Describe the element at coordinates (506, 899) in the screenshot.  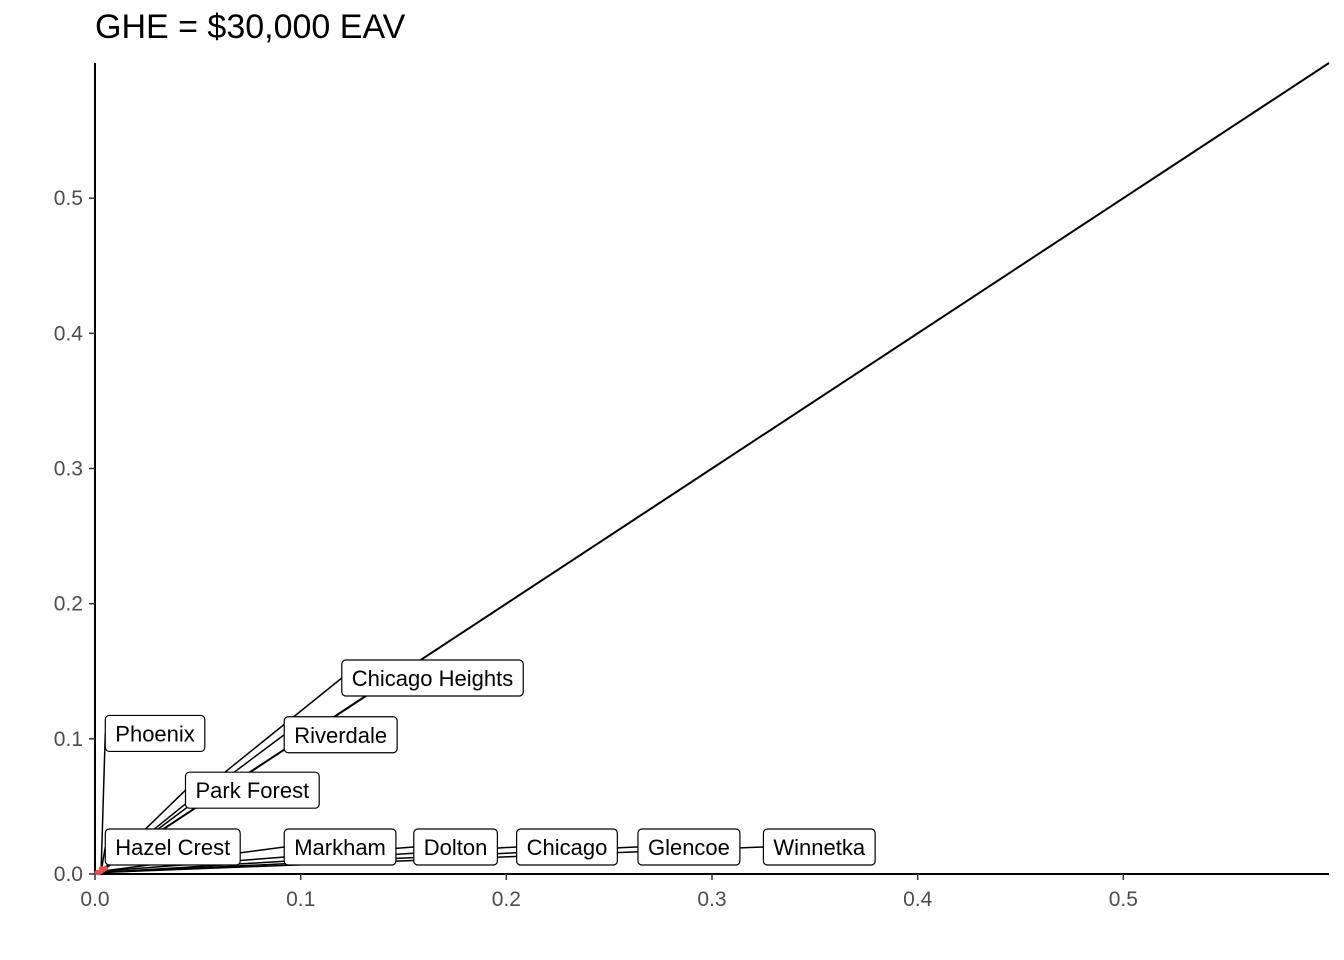
I see `x-tick-label: 0.2` at that location.